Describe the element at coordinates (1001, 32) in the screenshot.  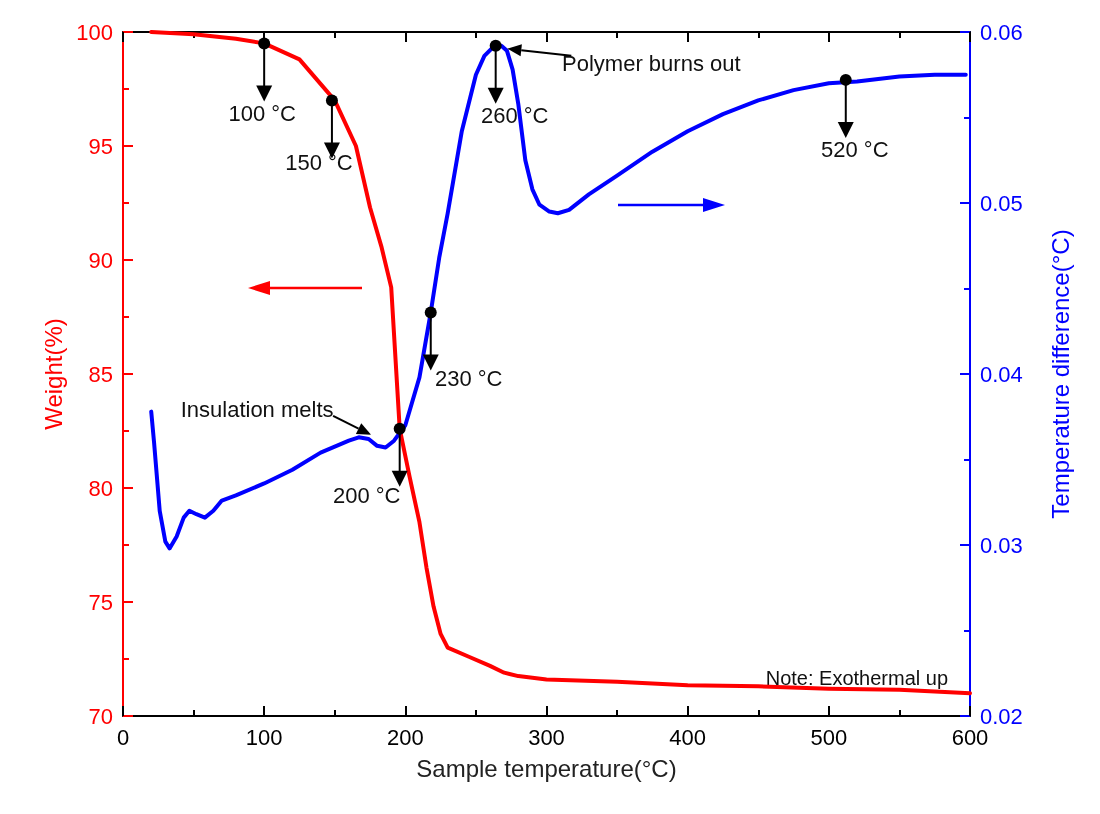
I see `y2-tick-label: 0.06` at that location.